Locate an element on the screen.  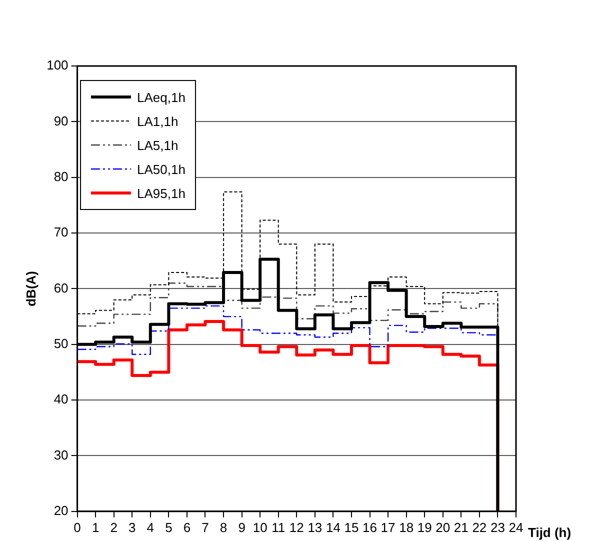
x-tick-label: 16 is located at coordinates (369, 527).